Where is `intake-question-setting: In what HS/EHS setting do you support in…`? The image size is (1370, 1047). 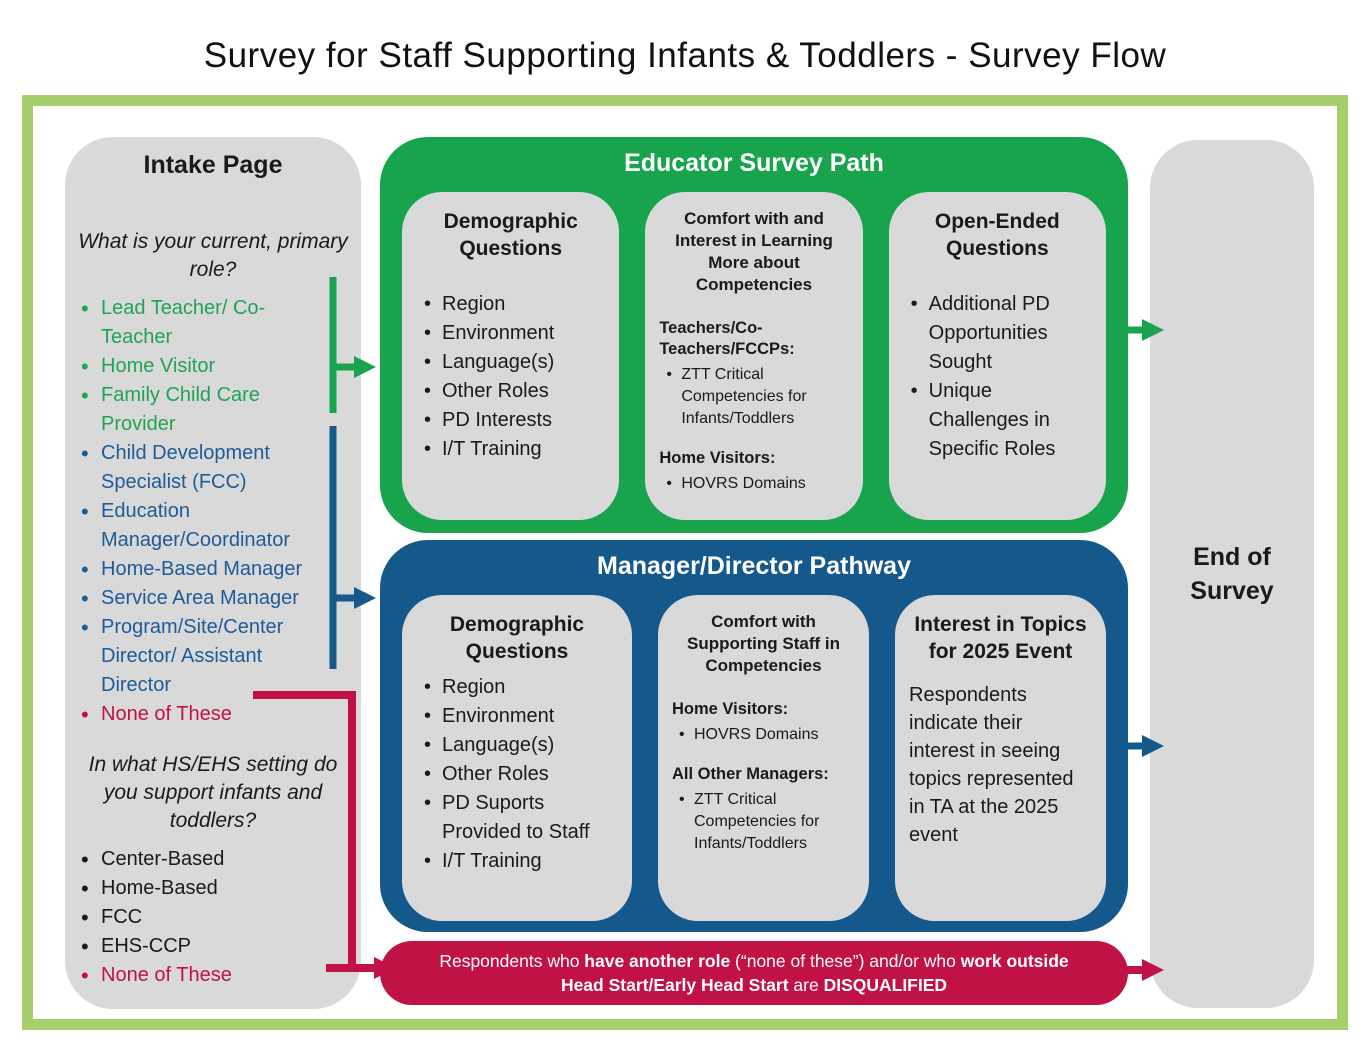 intake-question-setting: In what HS/EHS setting do you support in… is located at coordinates (213, 792).